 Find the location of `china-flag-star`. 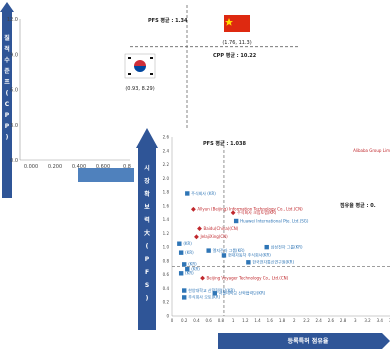

china-flag-star is located at coordinates (229, 22).